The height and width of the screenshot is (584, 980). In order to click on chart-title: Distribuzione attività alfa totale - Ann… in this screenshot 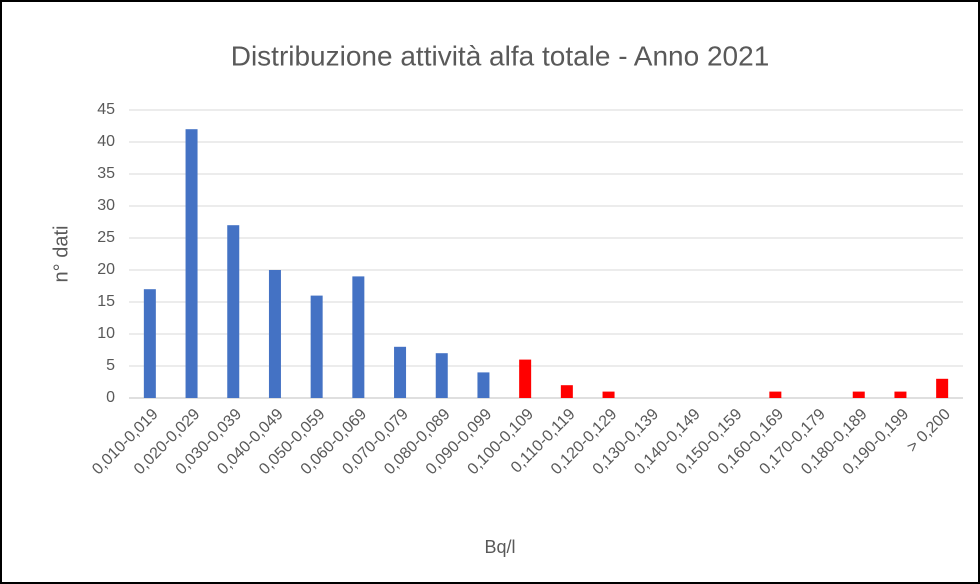, I will do `click(500, 55)`.